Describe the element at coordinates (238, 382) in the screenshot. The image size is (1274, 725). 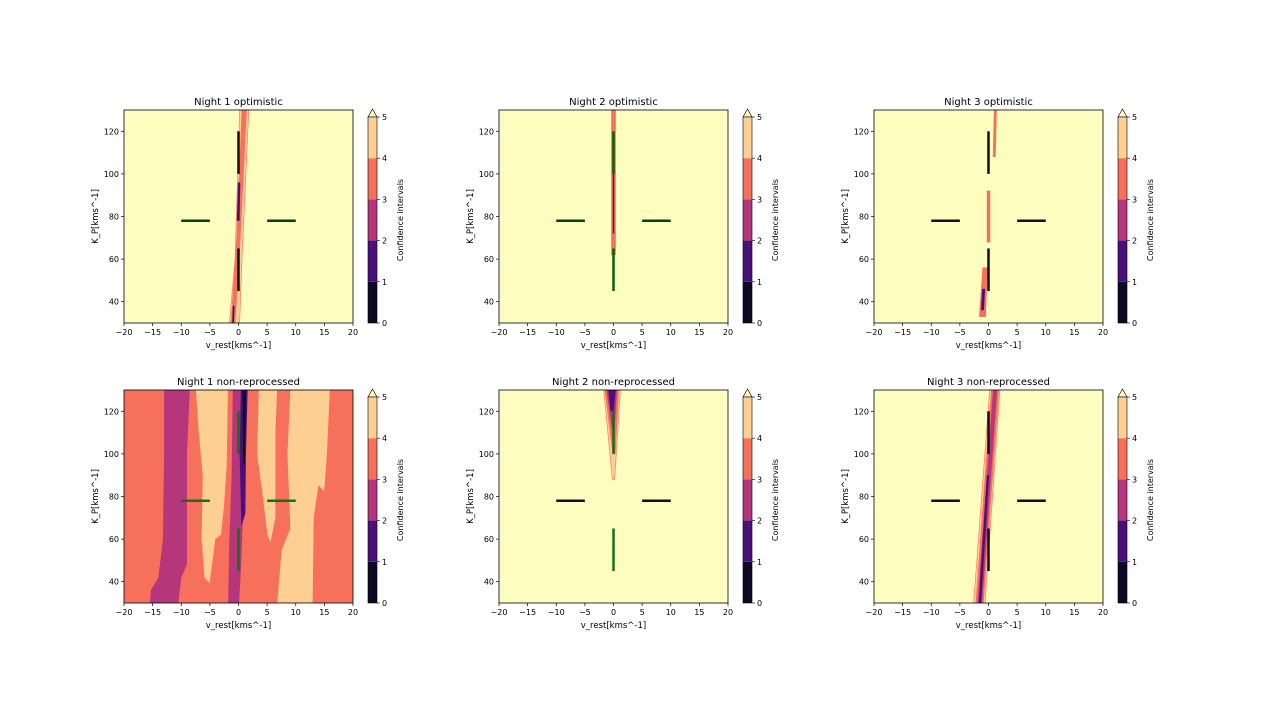
I see `panel-title: Night 1 non-reprocessed` at that location.